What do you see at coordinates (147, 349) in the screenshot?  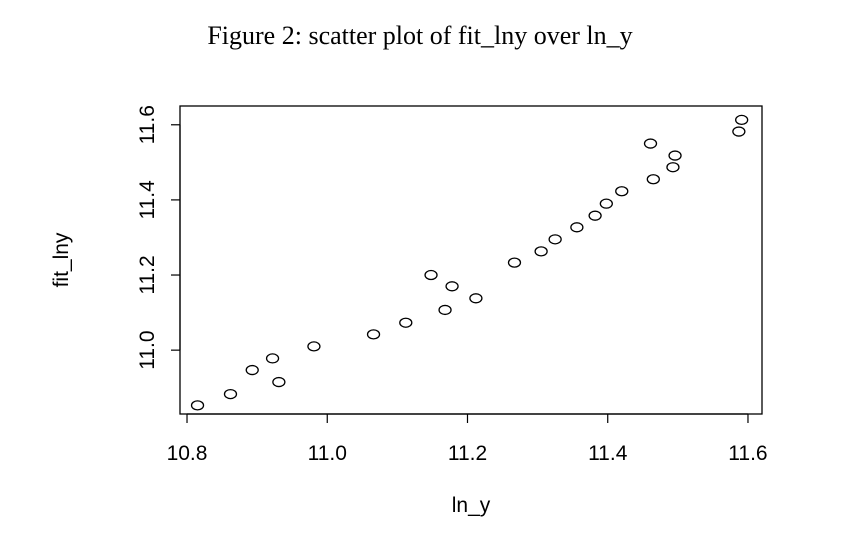 I see `y-tick-label: 11.0` at bounding box center [147, 349].